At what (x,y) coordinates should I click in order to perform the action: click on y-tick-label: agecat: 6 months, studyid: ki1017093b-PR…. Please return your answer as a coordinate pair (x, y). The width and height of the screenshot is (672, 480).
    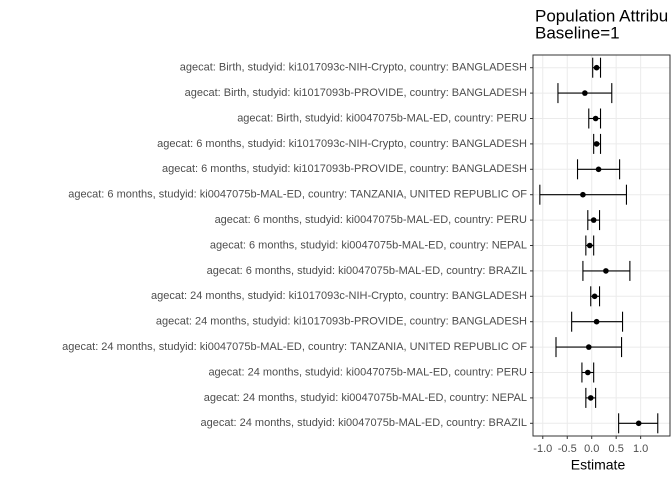
    Looking at the image, I should click on (344, 169).